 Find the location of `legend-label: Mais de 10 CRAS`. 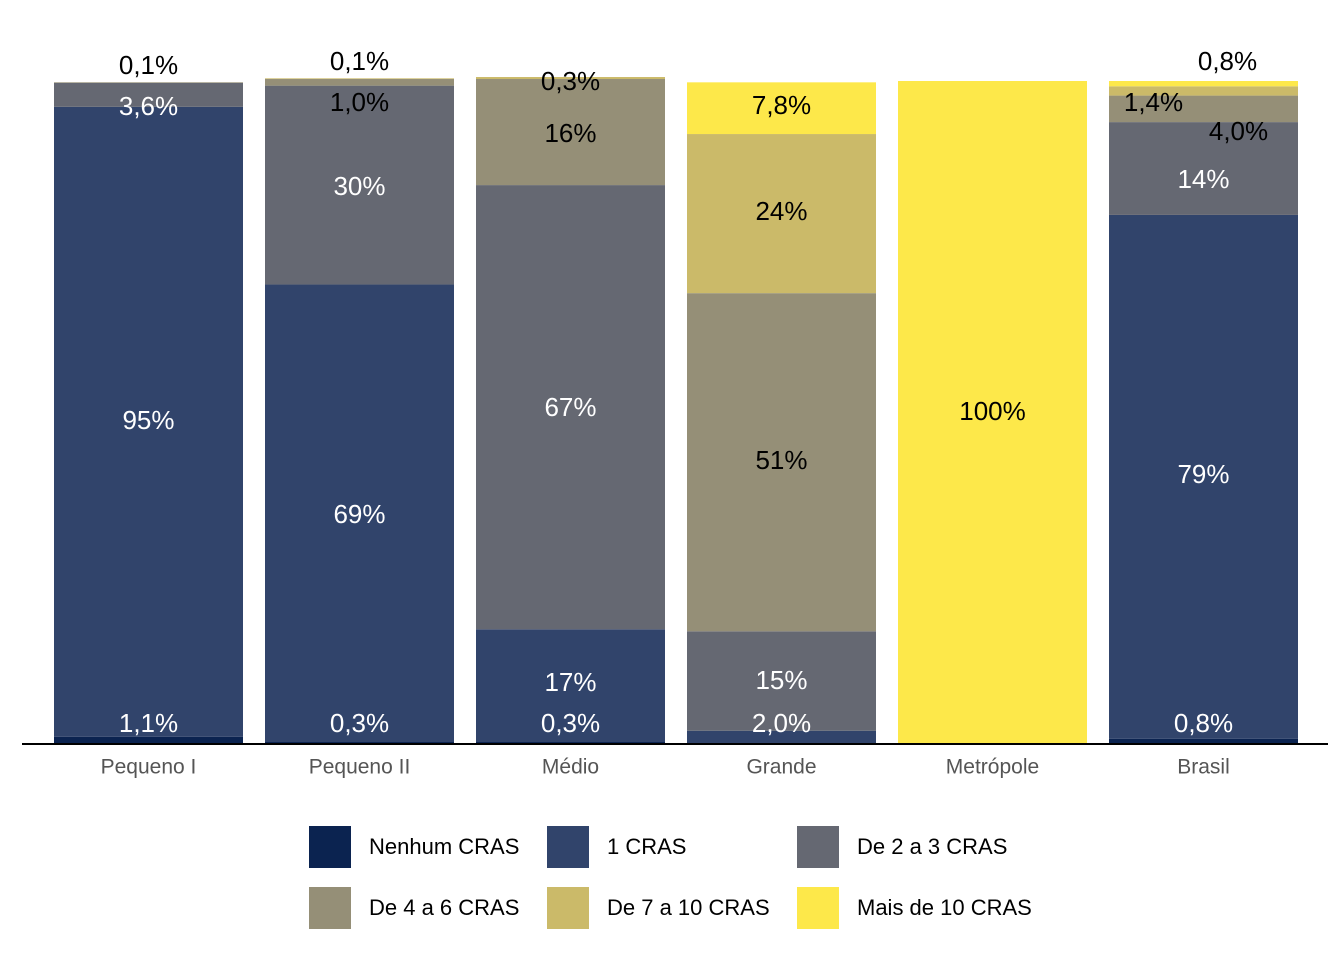

legend-label: Mais de 10 CRAS is located at coordinates (944, 907).